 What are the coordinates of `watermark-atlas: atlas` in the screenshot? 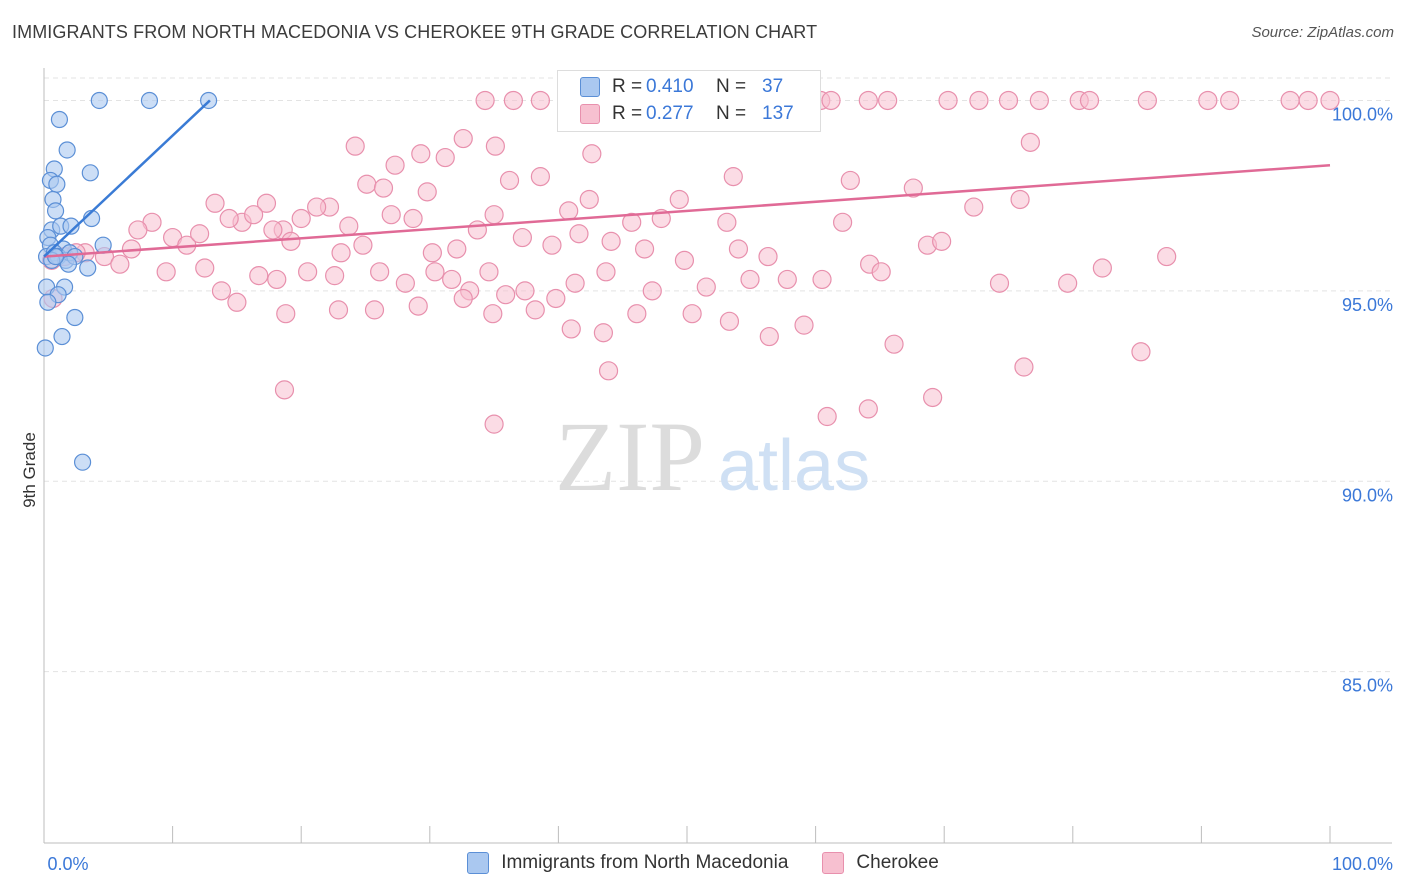 It's located at (794, 466).